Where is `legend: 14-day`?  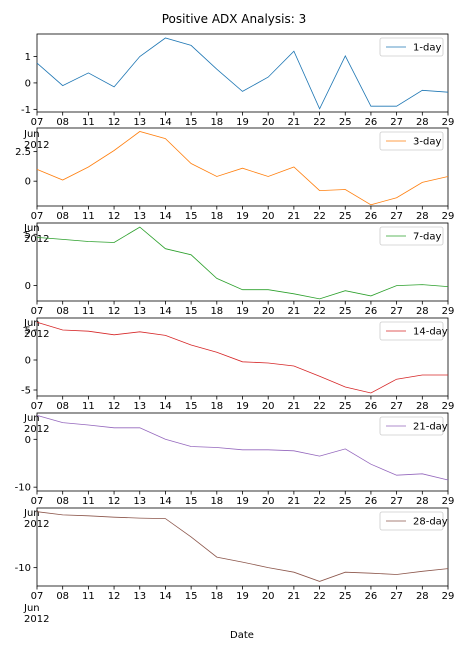
legend: 14-day is located at coordinates (413, 331).